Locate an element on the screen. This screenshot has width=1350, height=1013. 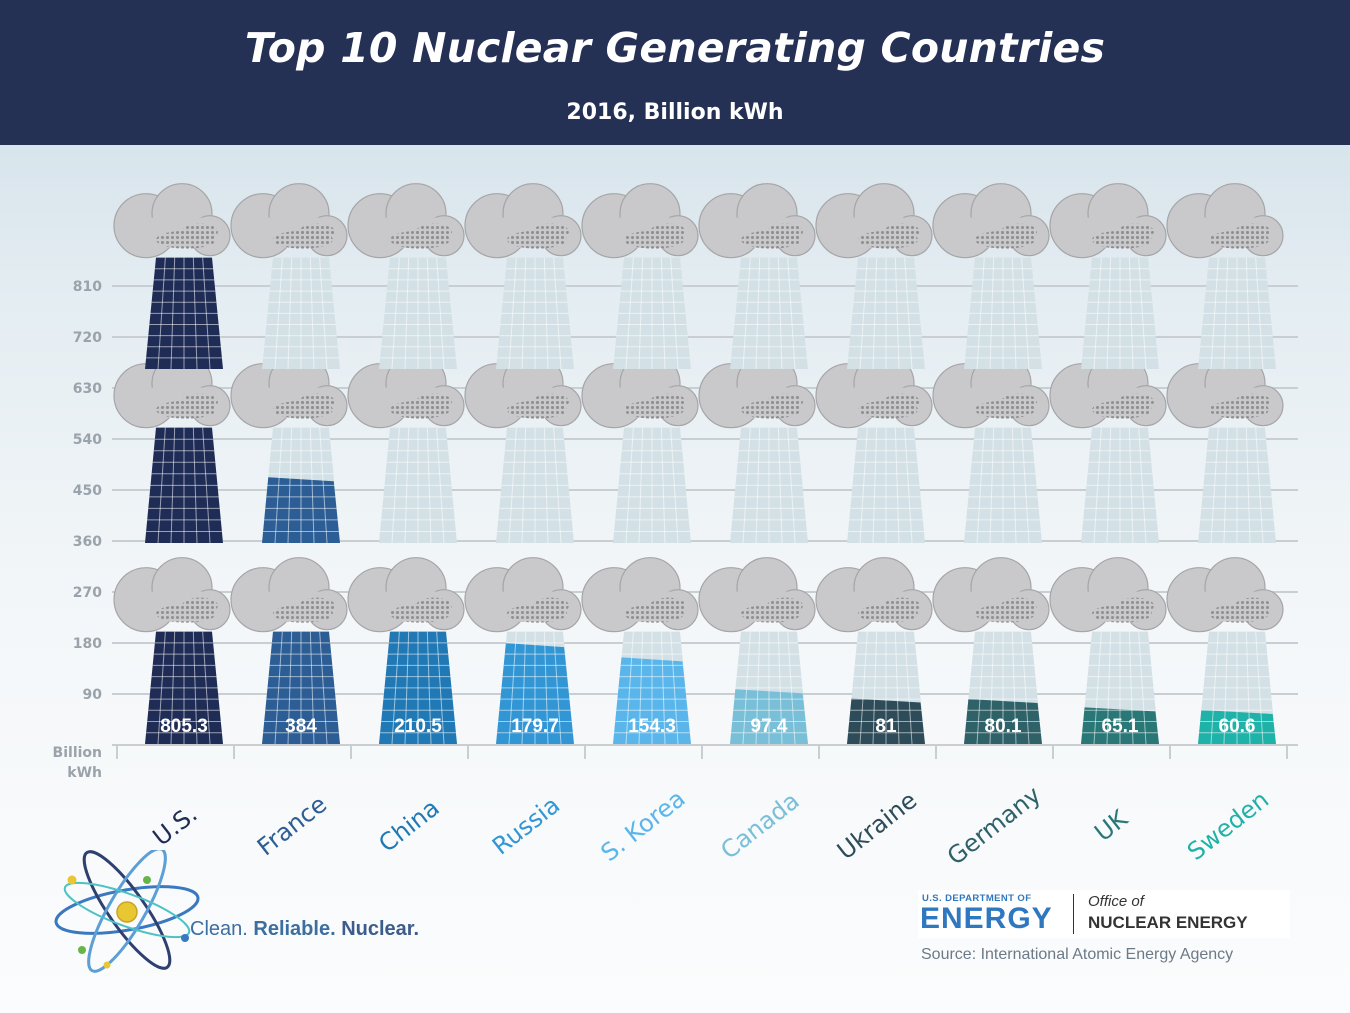
x-tick-label: Russia is located at coordinates (526, 826).